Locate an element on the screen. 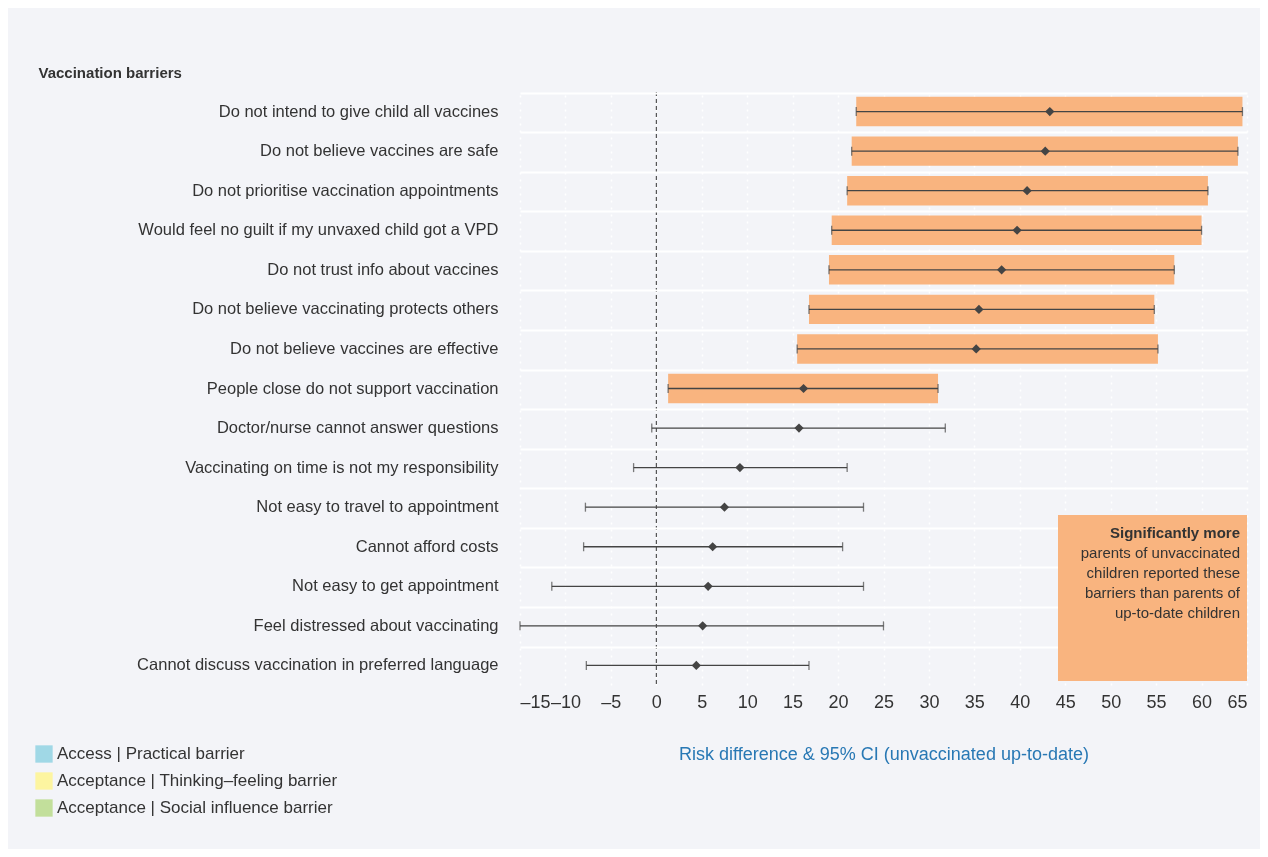  y-tick-label: Would feel no guilt if my unvaxed child got a VPD is located at coordinates (318, 229).